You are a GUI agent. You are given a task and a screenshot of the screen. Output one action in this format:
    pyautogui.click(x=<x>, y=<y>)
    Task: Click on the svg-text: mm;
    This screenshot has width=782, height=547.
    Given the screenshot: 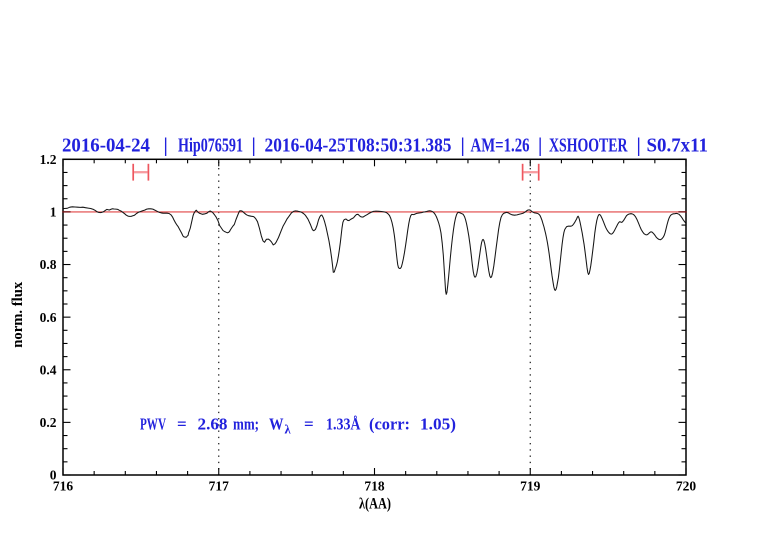 What is the action you would take?
    pyautogui.click(x=246, y=424)
    